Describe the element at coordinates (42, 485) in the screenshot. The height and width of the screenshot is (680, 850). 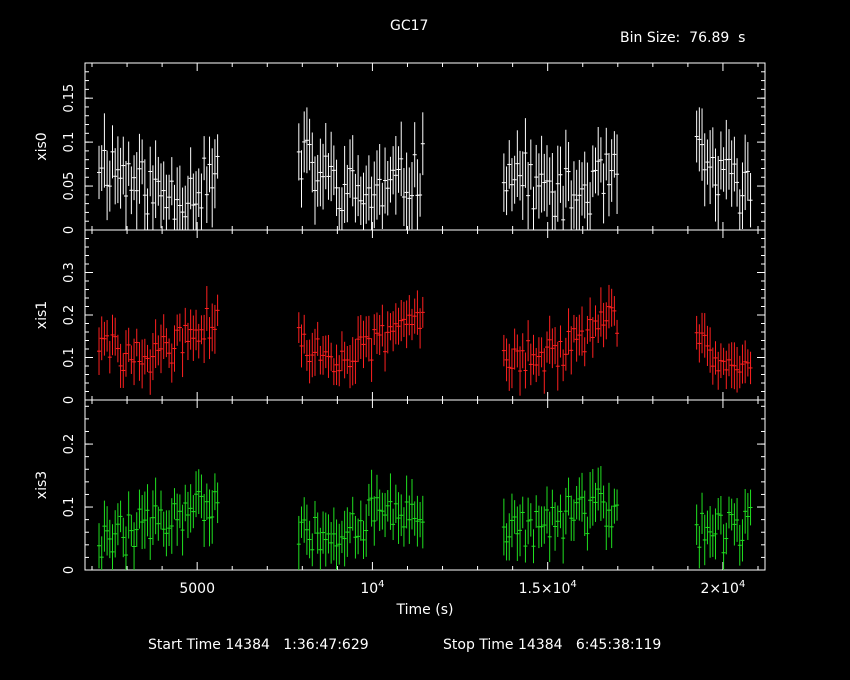
I see `y-axis-label-xis3: xis3` at that location.